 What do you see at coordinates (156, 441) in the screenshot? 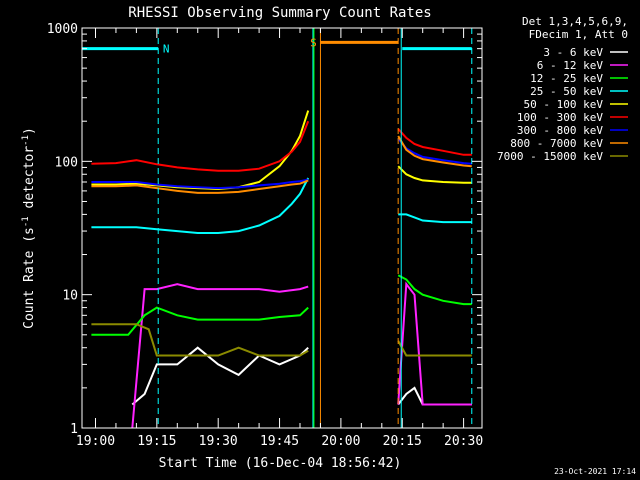
I see `x-tick-label: 19:15` at bounding box center [156, 441].